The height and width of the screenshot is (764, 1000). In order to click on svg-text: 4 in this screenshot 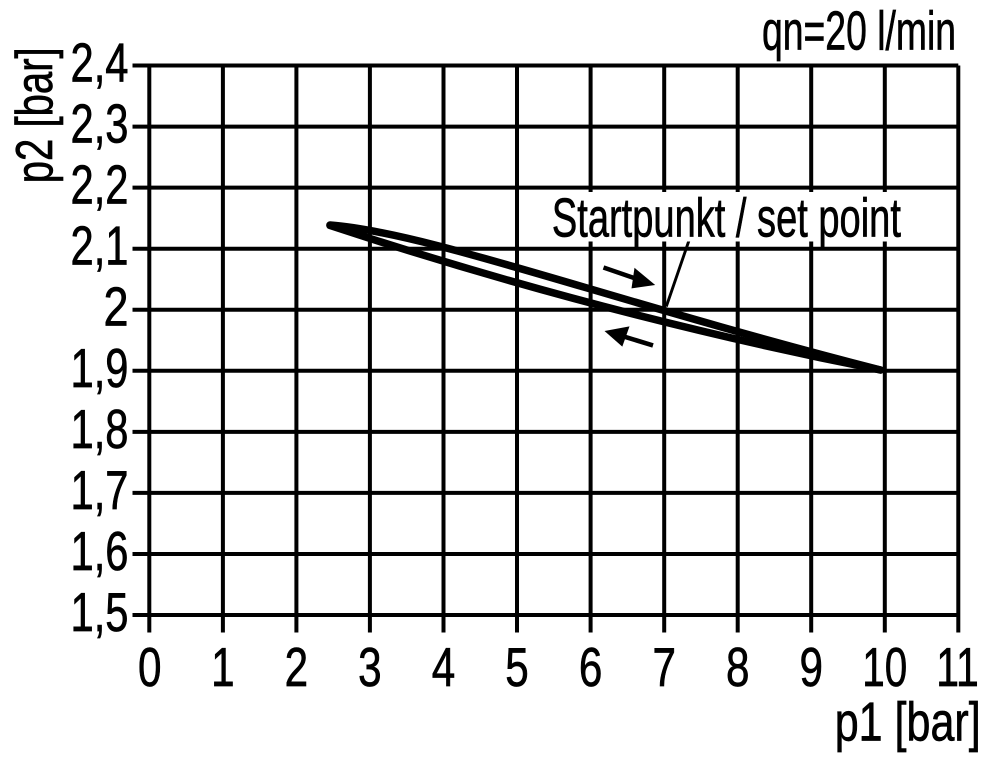, I will do `click(444, 667)`.